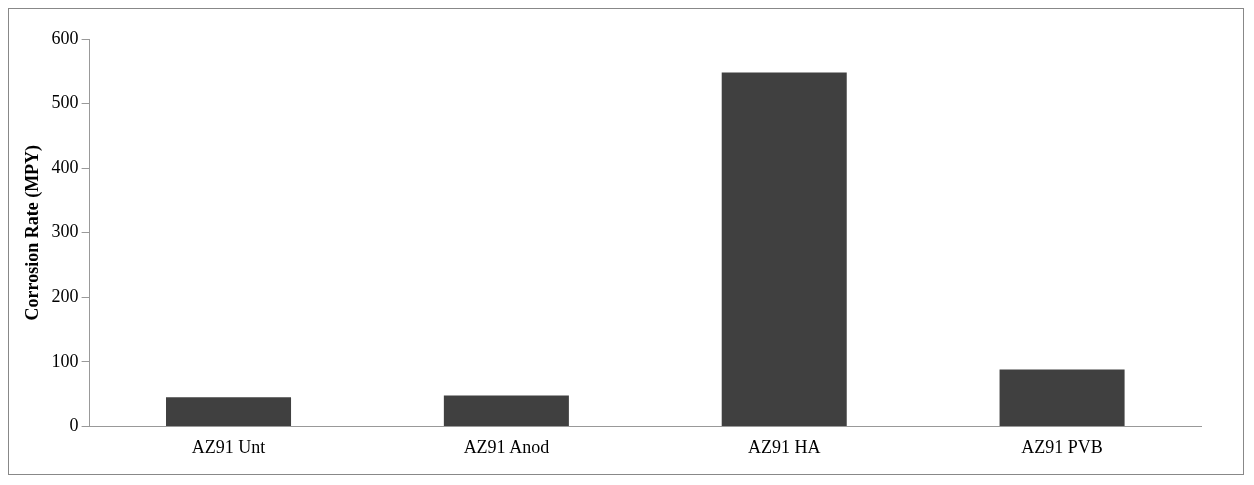 The image size is (1254, 485). What do you see at coordinates (1062, 446) in the screenshot?
I see `x-tick-label: AZ91 PVB` at bounding box center [1062, 446].